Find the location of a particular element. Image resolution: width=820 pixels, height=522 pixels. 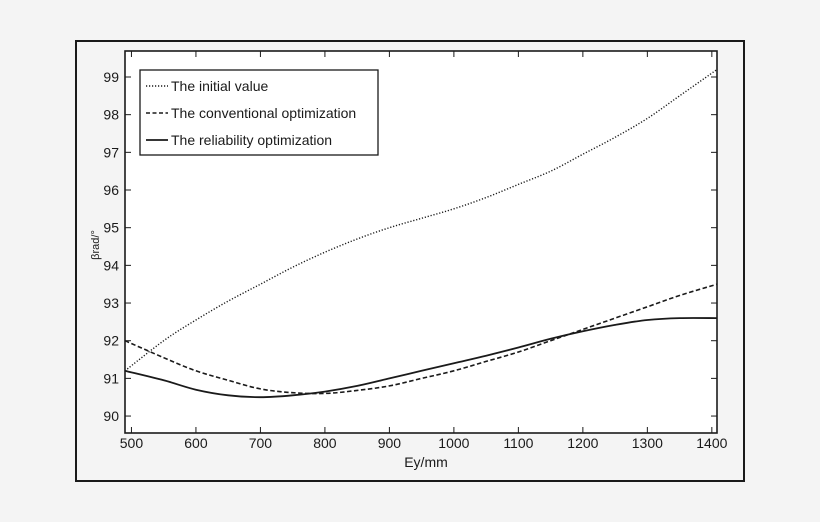

legend-label: The conventional optimization is located at coordinates (263, 113).